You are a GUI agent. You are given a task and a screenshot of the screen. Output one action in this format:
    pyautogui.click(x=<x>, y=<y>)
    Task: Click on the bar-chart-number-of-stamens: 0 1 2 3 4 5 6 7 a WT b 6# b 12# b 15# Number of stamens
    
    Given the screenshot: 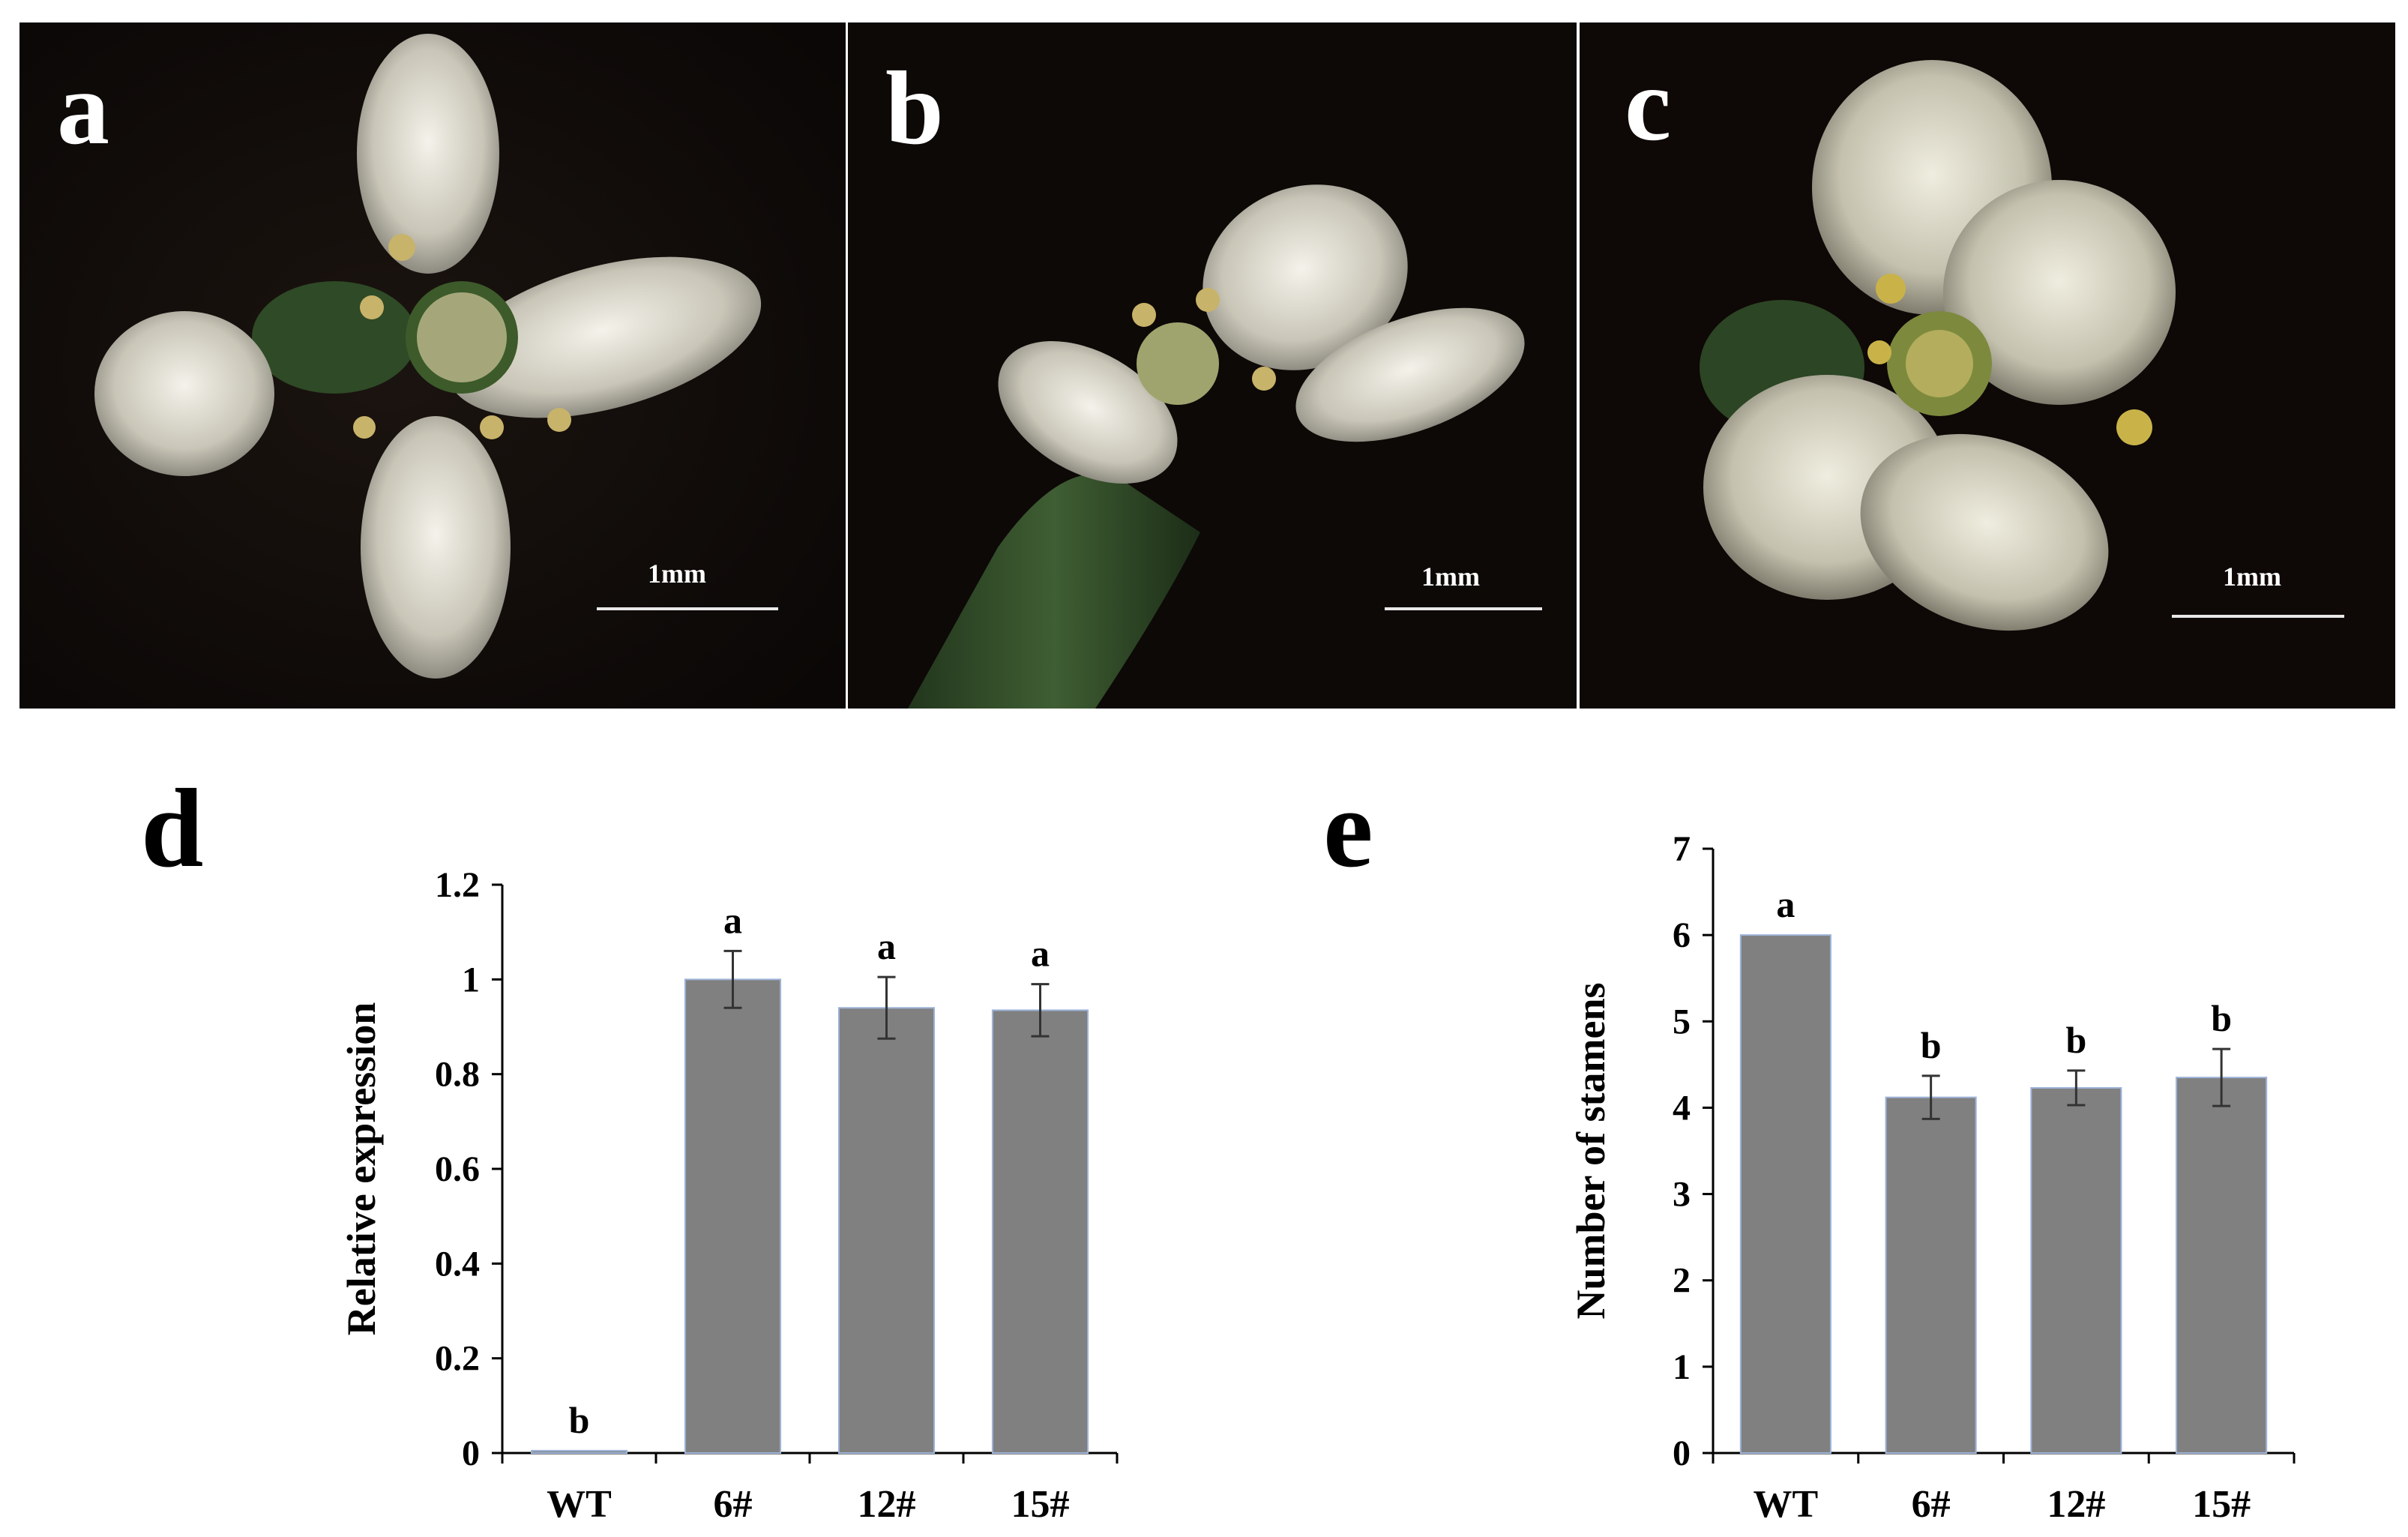 What is the action you would take?
    pyautogui.click(x=1932, y=1177)
    